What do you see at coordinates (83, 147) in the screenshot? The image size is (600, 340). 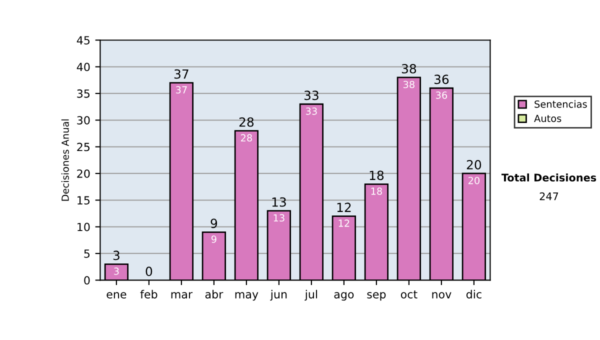 I see `y-tick-label: 25` at bounding box center [83, 147].